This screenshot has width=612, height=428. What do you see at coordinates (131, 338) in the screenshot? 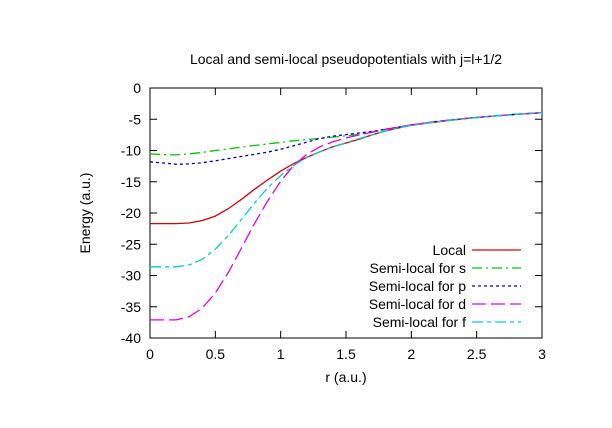
I see `y-tick-label: -40` at bounding box center [131, 338].